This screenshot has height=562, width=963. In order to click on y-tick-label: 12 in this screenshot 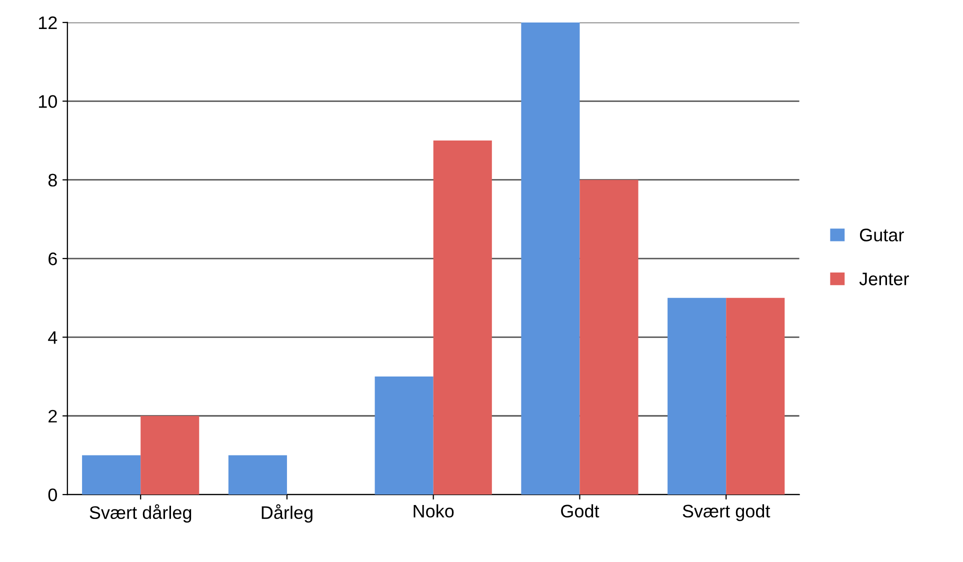, I will do `click(47, 23)`.